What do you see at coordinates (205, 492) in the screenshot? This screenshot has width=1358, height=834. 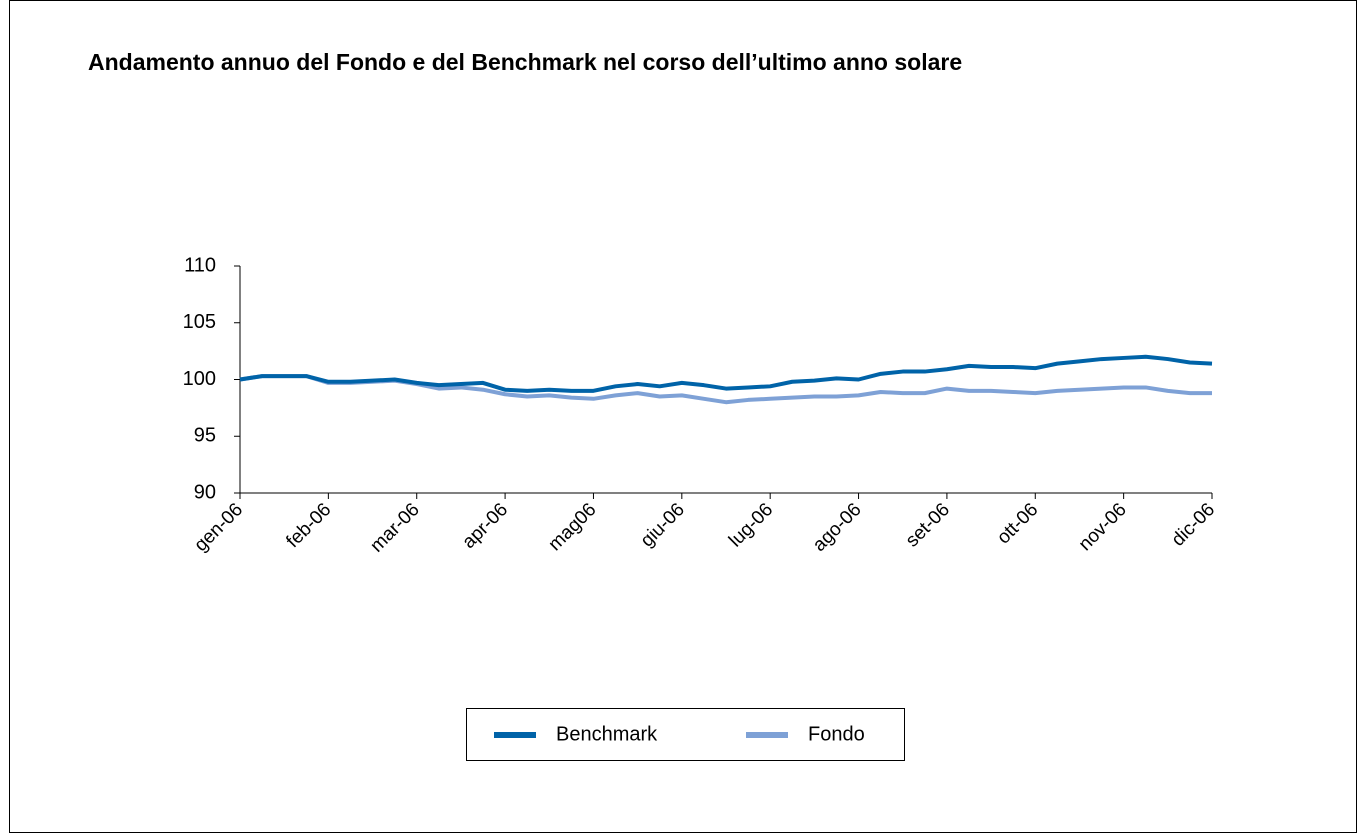 I see `y-tick-label: 90` at bounding box center [205, 492].